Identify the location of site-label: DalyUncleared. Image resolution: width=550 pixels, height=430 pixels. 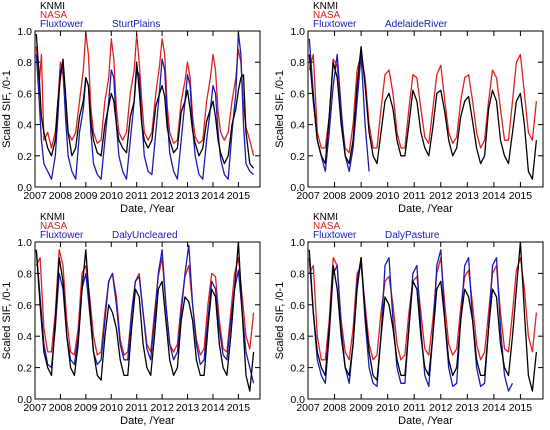
(145, 235).